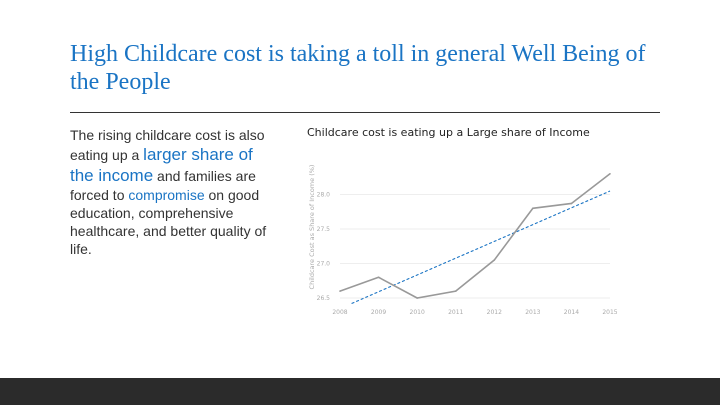  I want to click on y-tick-label: 28.0, so click(324, 195).